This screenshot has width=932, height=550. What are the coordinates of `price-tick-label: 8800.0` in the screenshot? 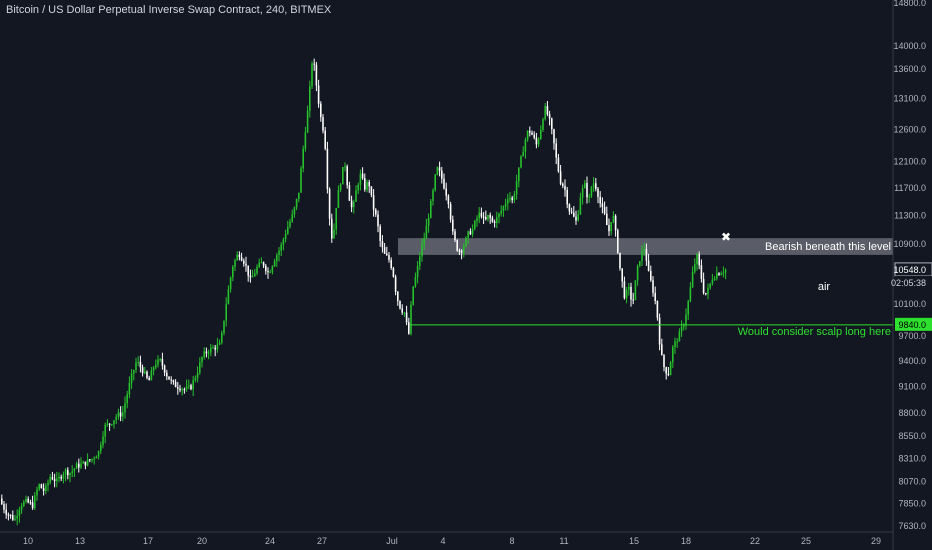 It's located at (912, 413).